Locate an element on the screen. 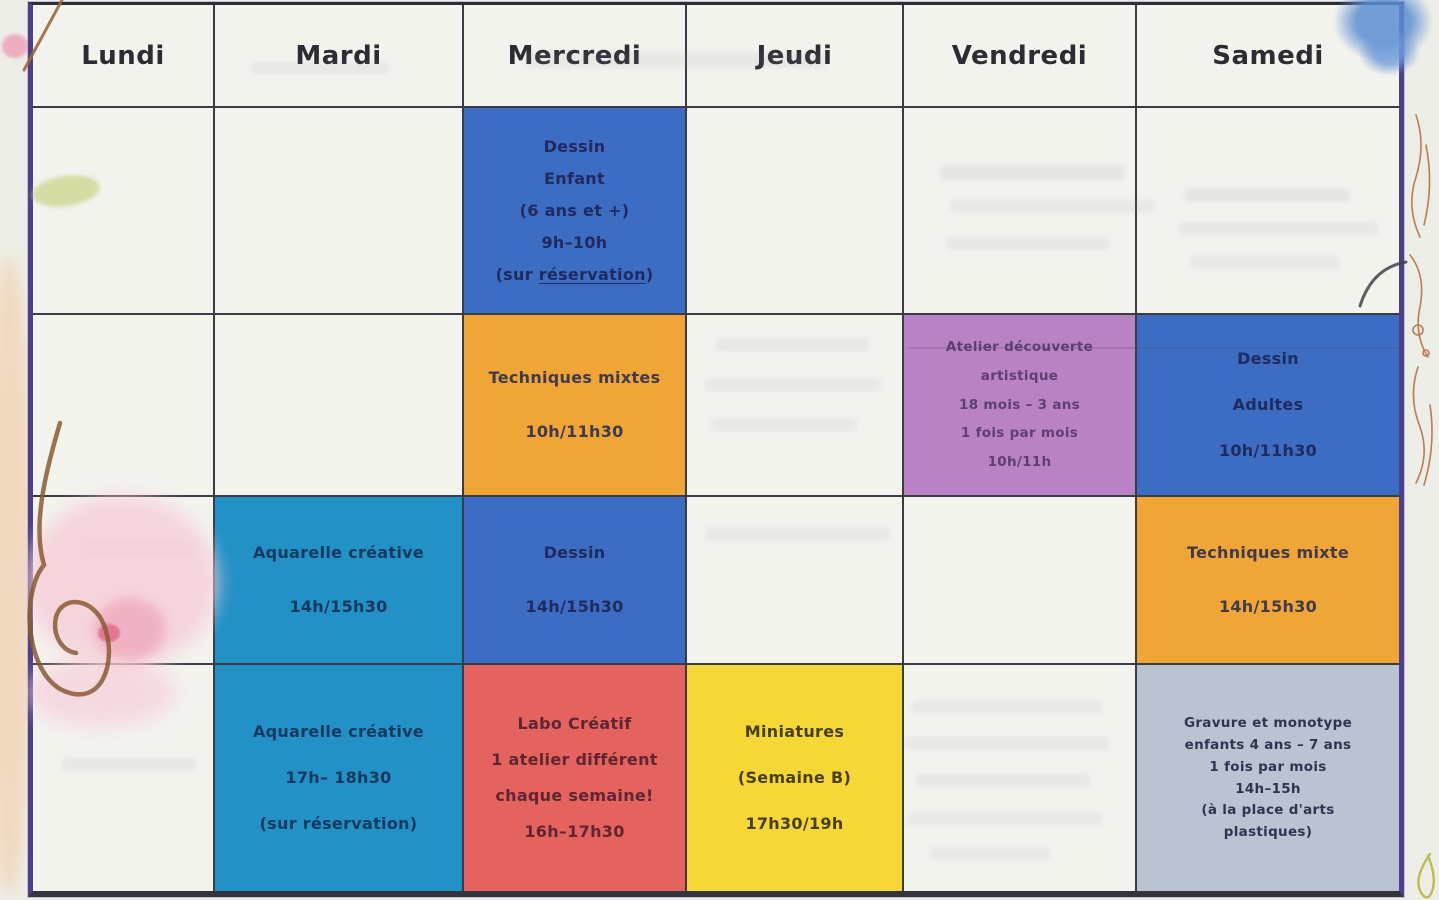 The height and width of the screenshot is (900, 1439). event-text-line: 17h30/19h is located at coordinates (794, 823).